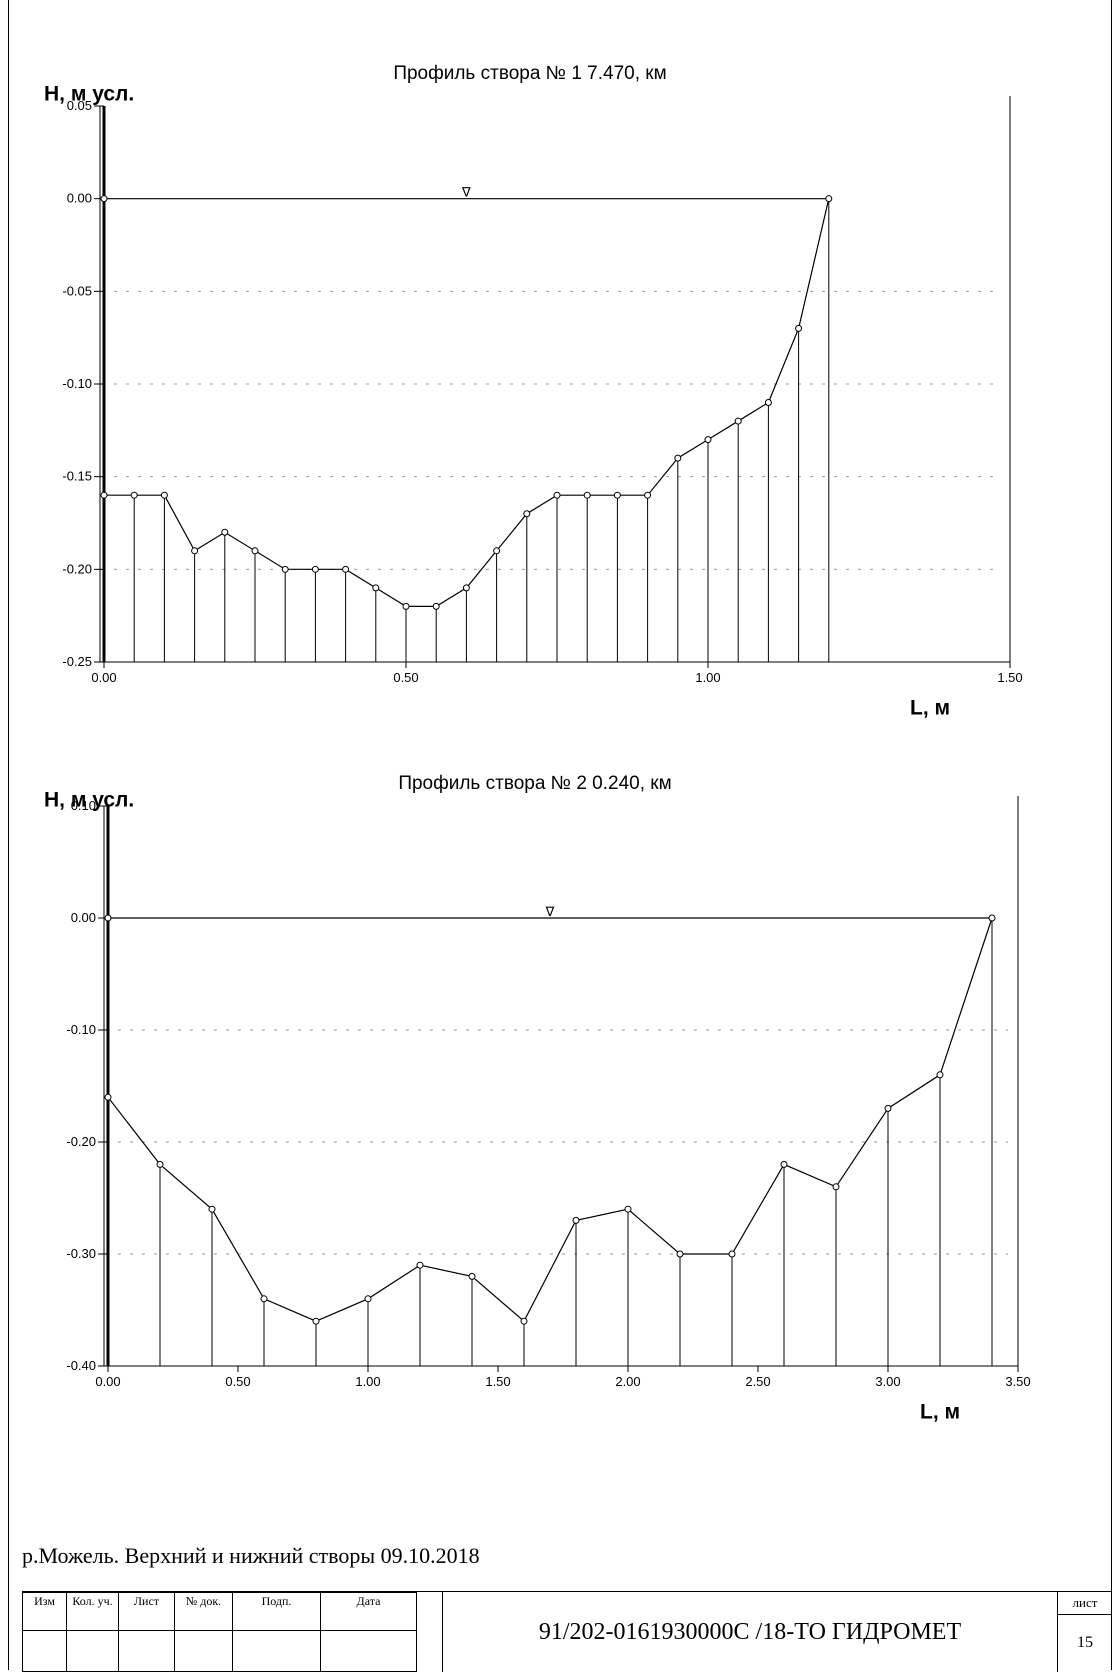 Image resolution: width=1120 pixels, height=1674 pixels. What do you see at coordinates (534, 783) in the screenshot?
I see `chart-title: Профиль створа № 2 0.240, км` at bounding box center [534, 783].